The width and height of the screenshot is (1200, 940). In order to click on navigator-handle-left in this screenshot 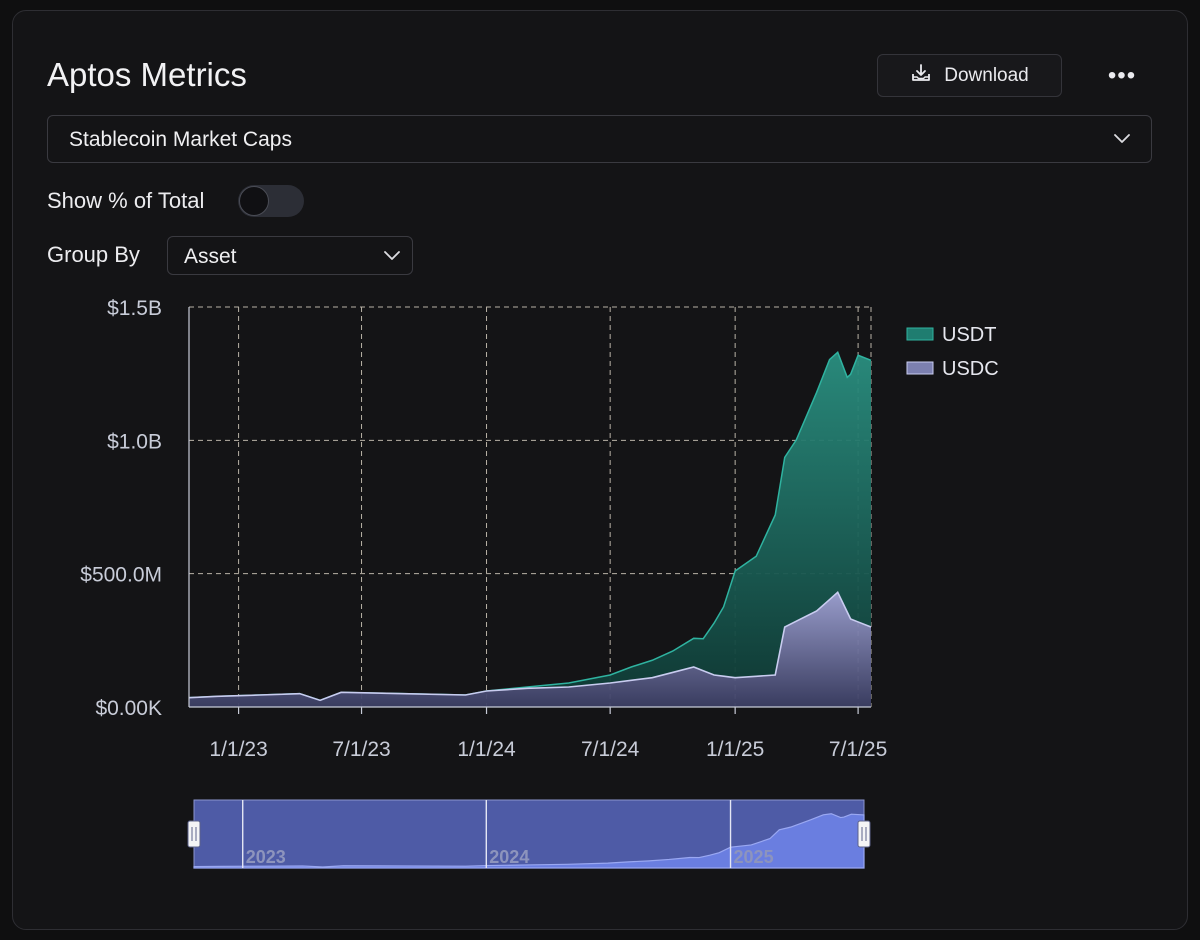, I will do `click(194, 834)`.